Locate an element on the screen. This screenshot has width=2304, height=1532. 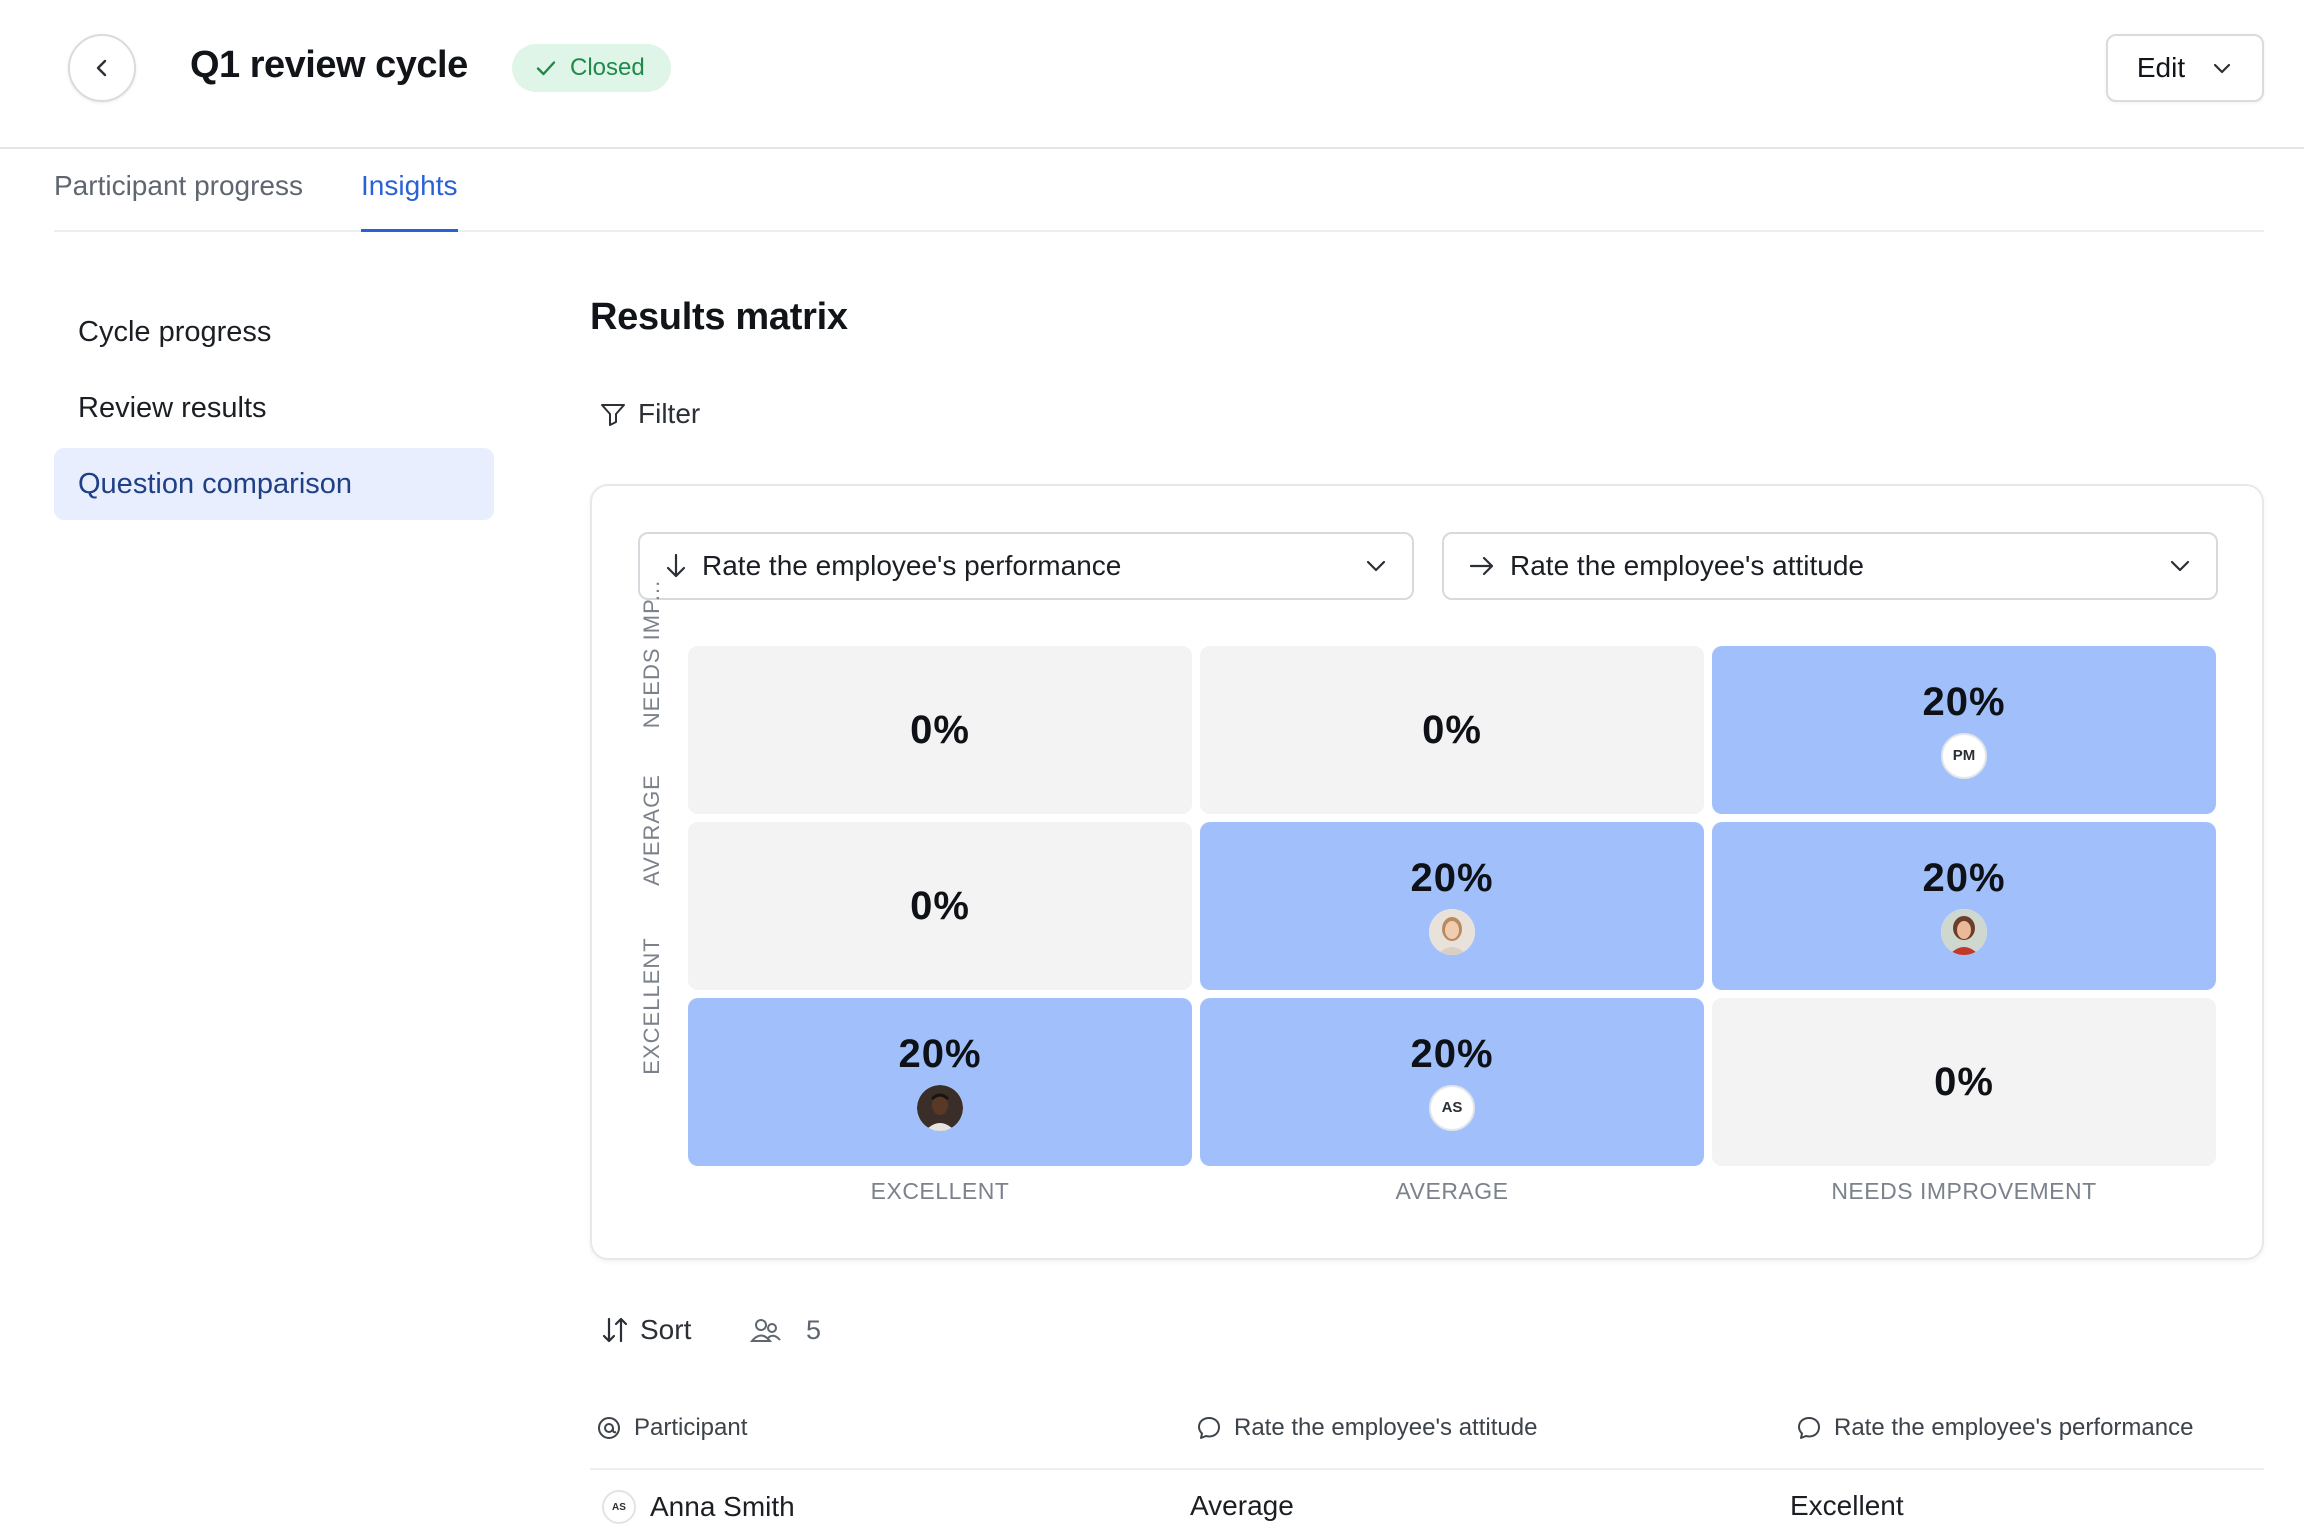
matrix-cell: 20% PM is located at coordinates (1964, 730).